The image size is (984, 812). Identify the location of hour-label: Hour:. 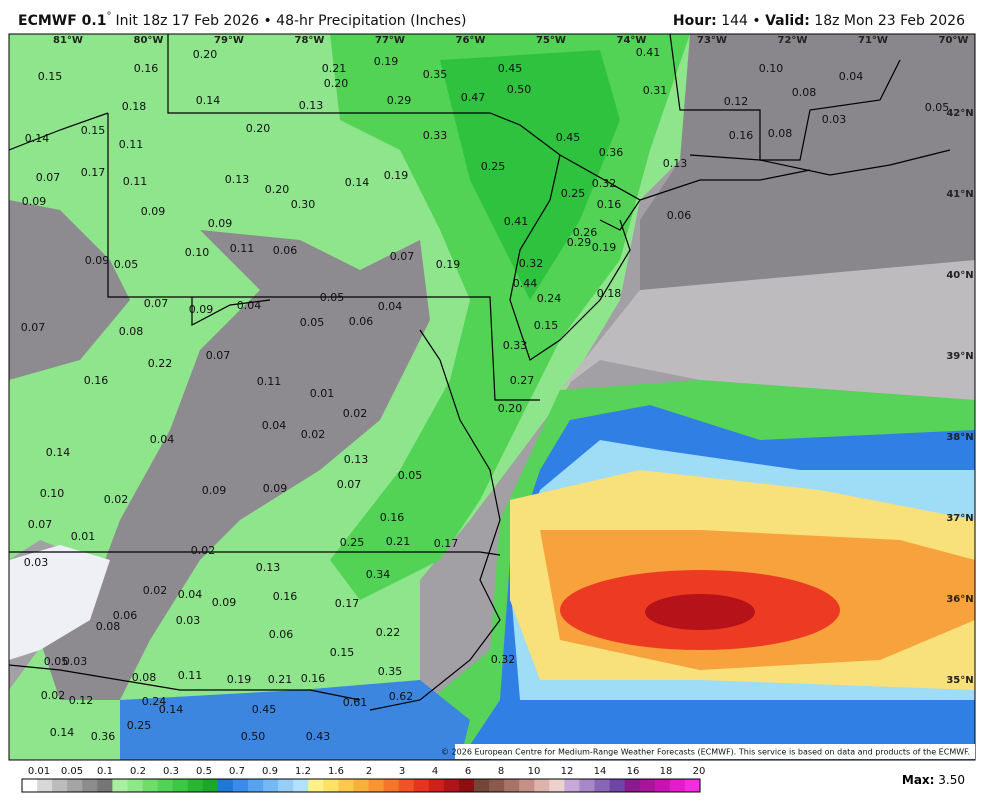
(695, 21).